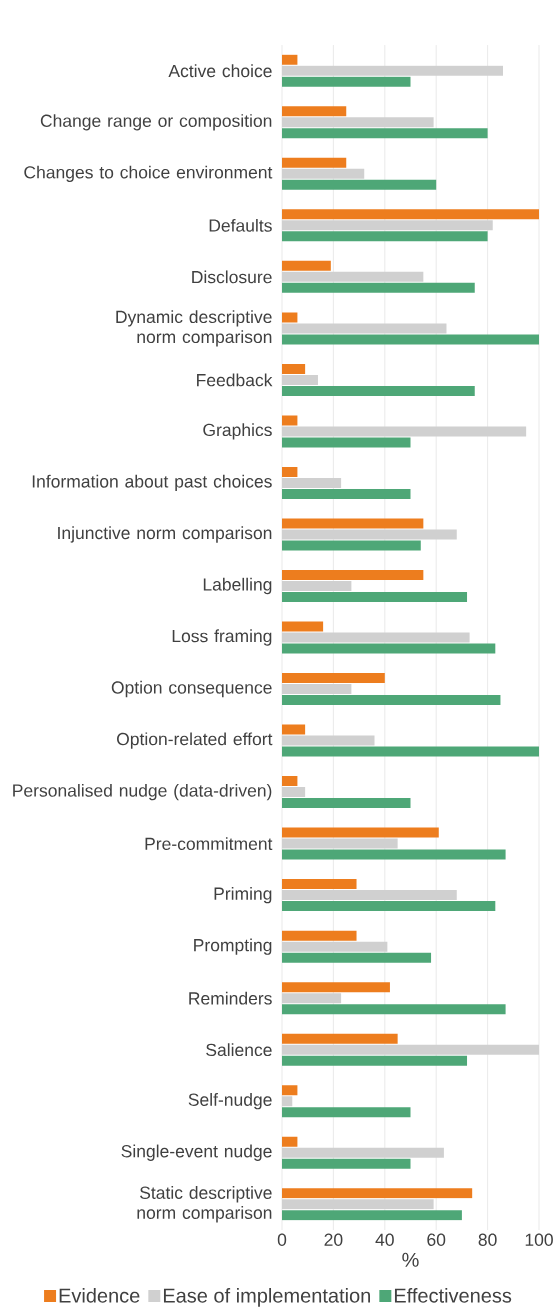  What do you see at coordinates (204, 1204) in the screenshot?
I see `y-tick-label: Static descriptive norm comparison` at bounding box center [204, 1204].